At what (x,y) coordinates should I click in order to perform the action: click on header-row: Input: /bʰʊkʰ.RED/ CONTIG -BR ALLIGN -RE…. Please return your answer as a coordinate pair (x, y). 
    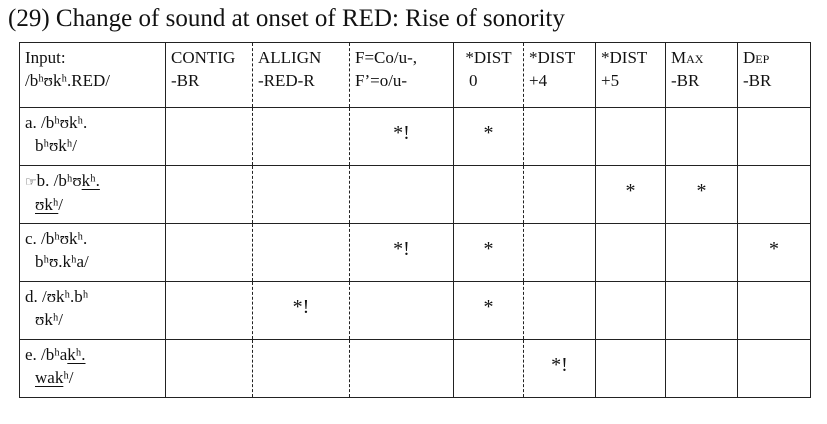
    Looking at the image, I should click on (415, 75).